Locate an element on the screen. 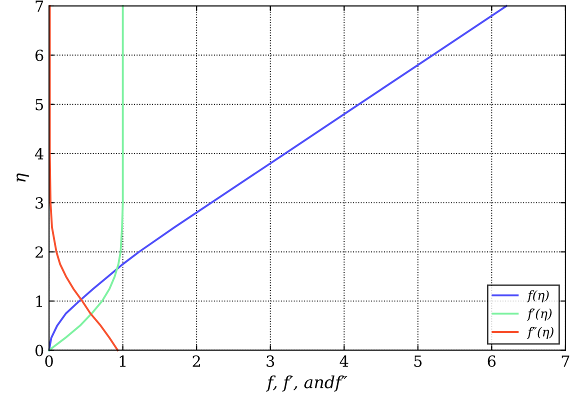 This screenshot has height=398, width=577. y-tick-label: 7 is located at coordinates (40, 6).